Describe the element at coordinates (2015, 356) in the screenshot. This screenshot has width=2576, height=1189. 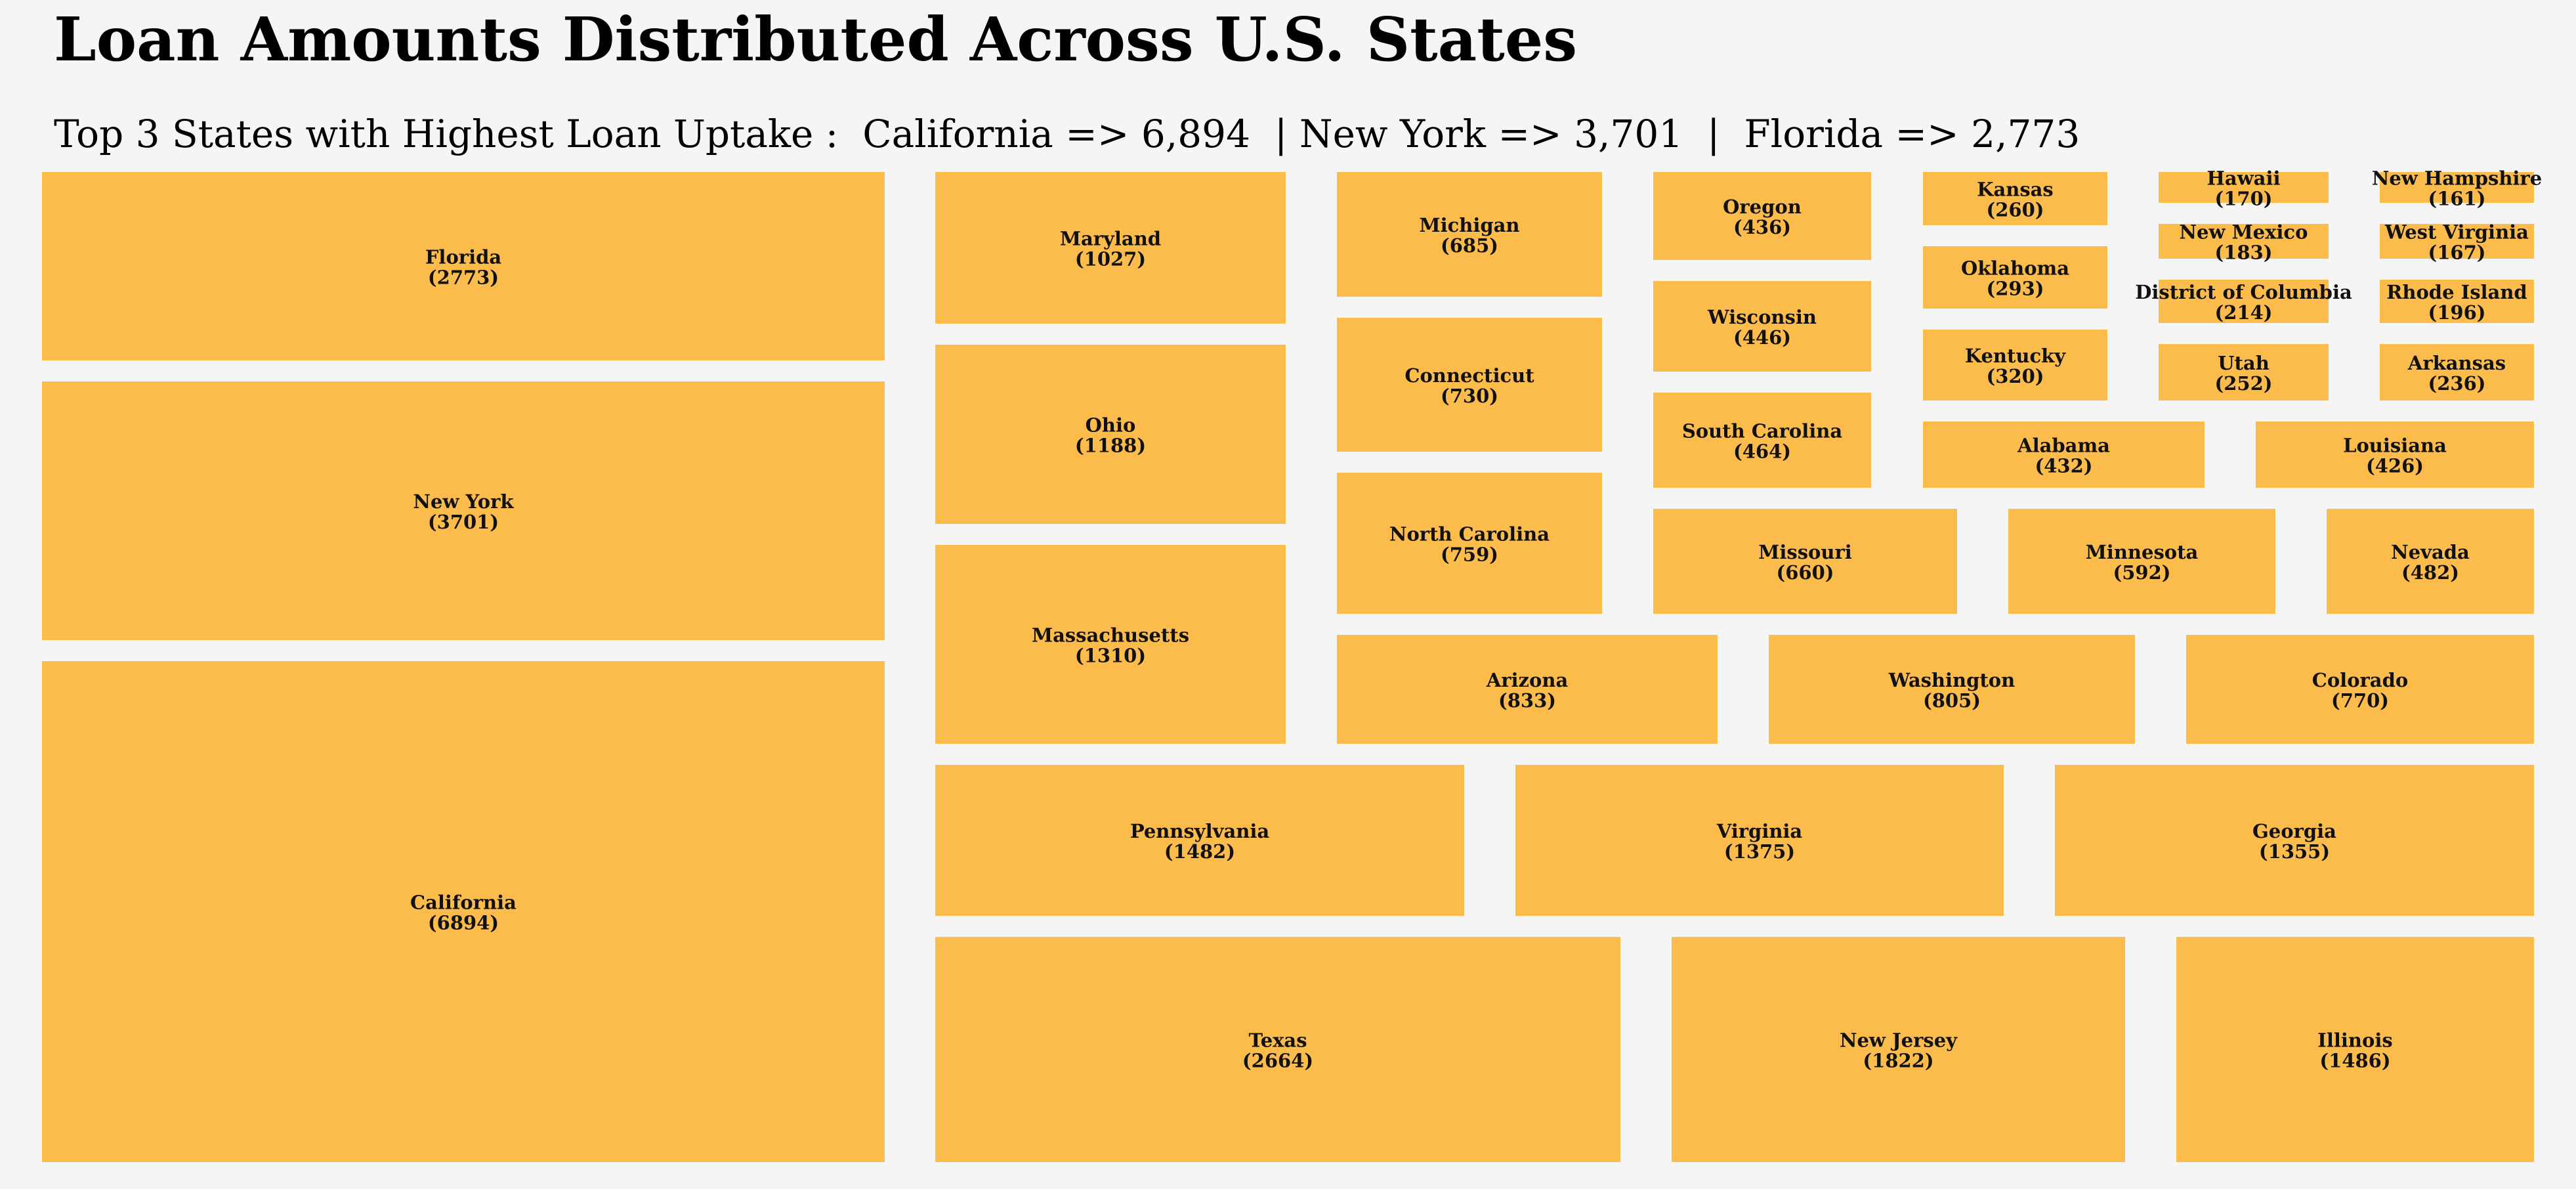
I see `tile-label: Kentucky` at that location.